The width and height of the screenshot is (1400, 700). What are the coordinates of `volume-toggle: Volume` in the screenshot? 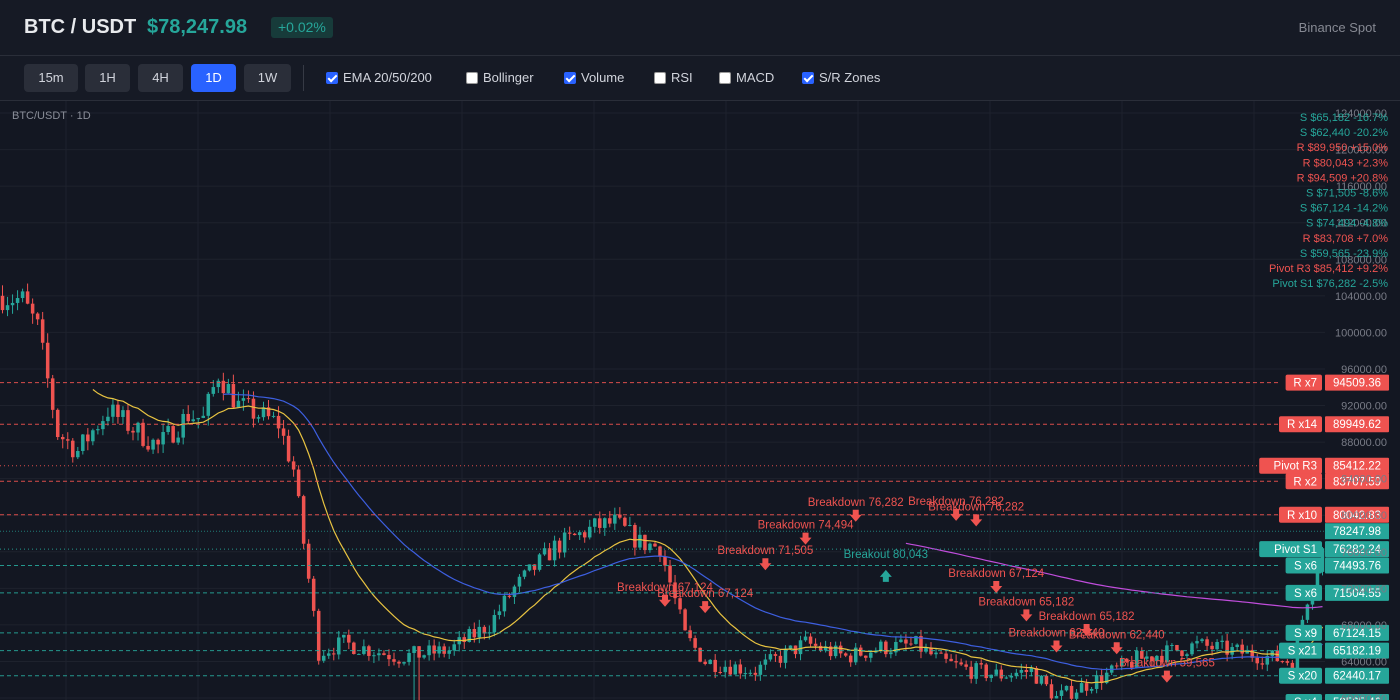 It's located at (594, 79).